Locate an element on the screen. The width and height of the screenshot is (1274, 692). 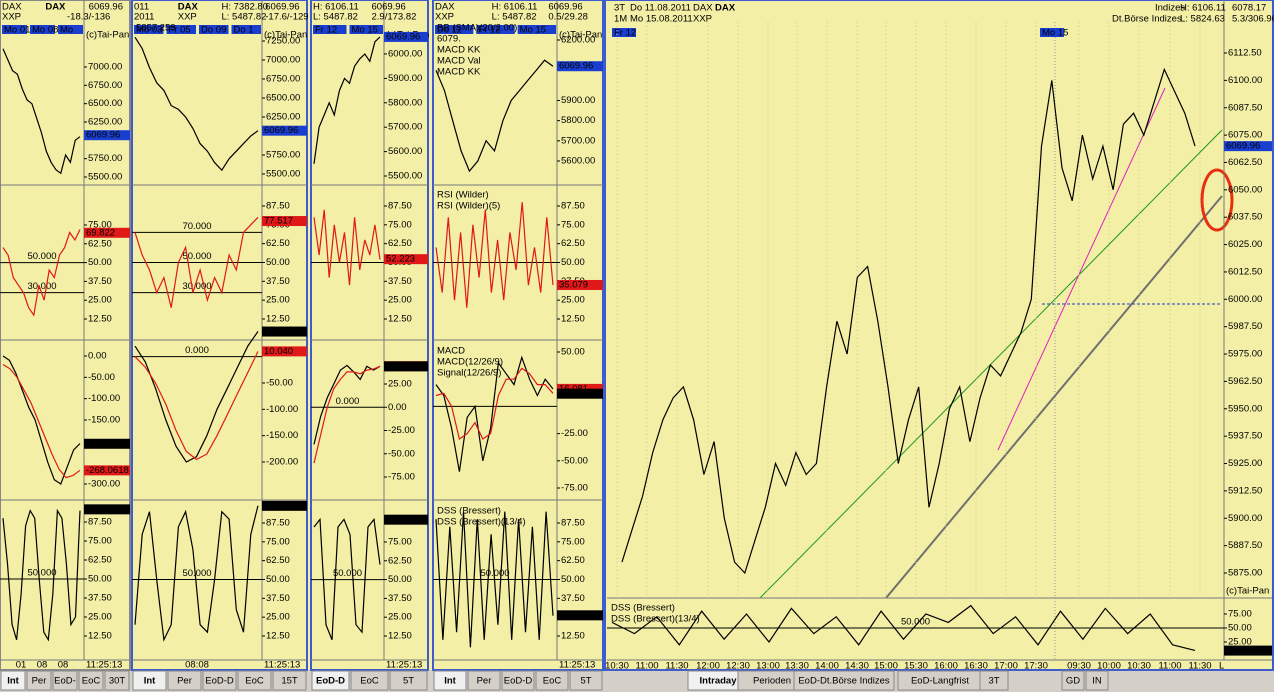
x-time-label: 14:00 is located at coordinates (827, 666).